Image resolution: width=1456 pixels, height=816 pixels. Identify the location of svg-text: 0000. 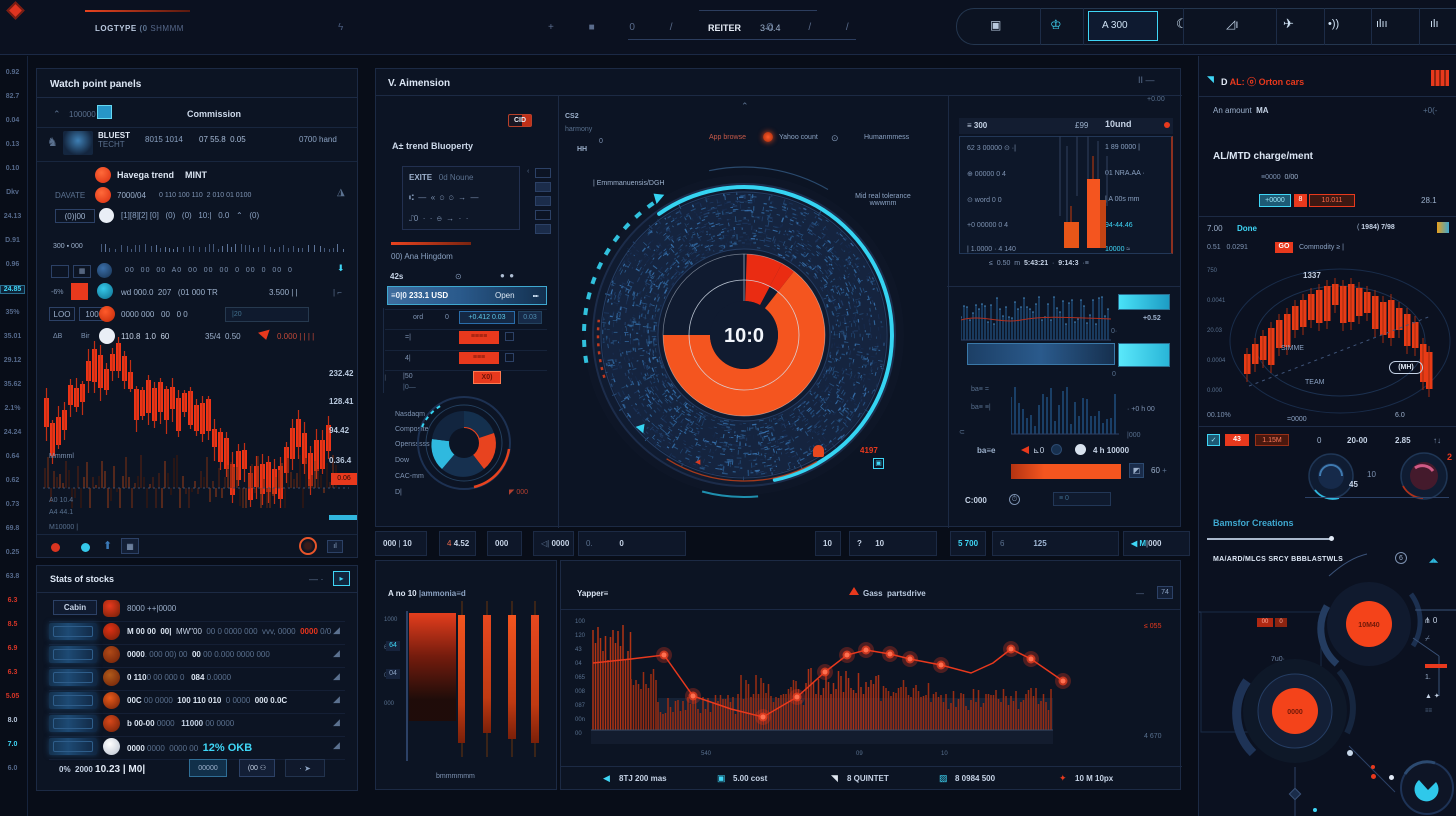
(1295, 712).